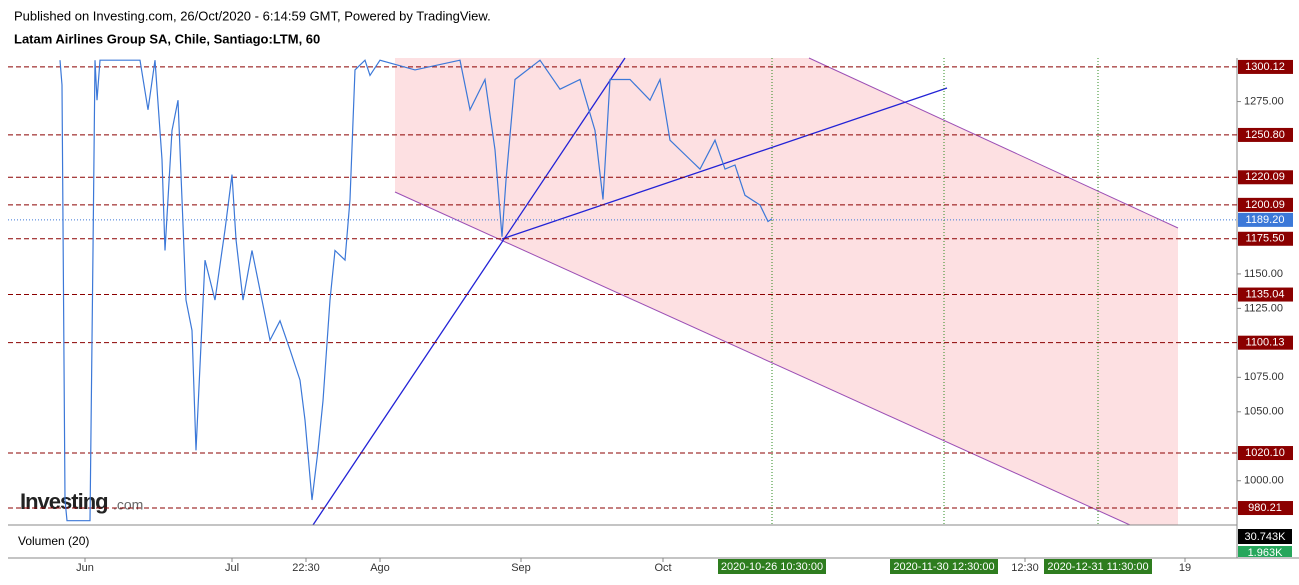 The image size is (1299, 585). I want to click on logo: Investing, so click(64, 501).